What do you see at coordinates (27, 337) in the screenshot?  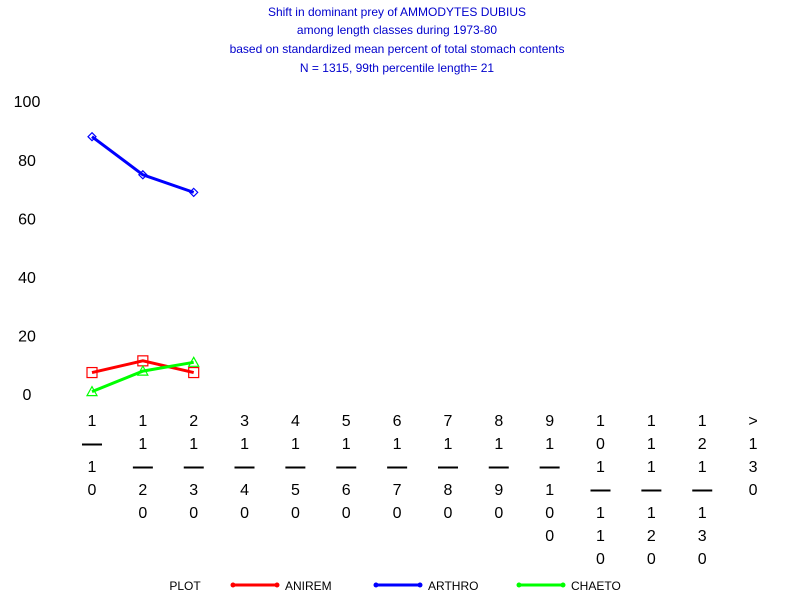 I see `y-tick-label: 20` at bounding box center [27, 337].